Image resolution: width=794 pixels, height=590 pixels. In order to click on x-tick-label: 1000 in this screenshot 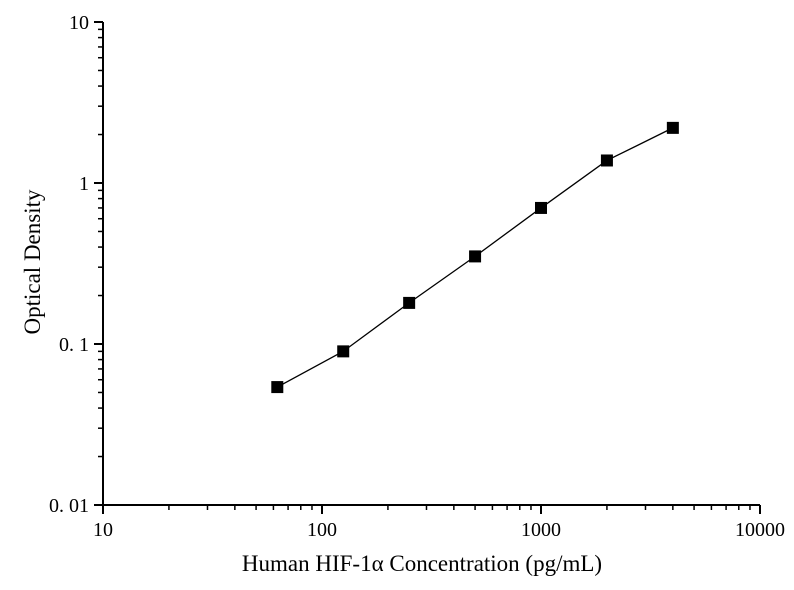, I will do `click(541, 530)`.